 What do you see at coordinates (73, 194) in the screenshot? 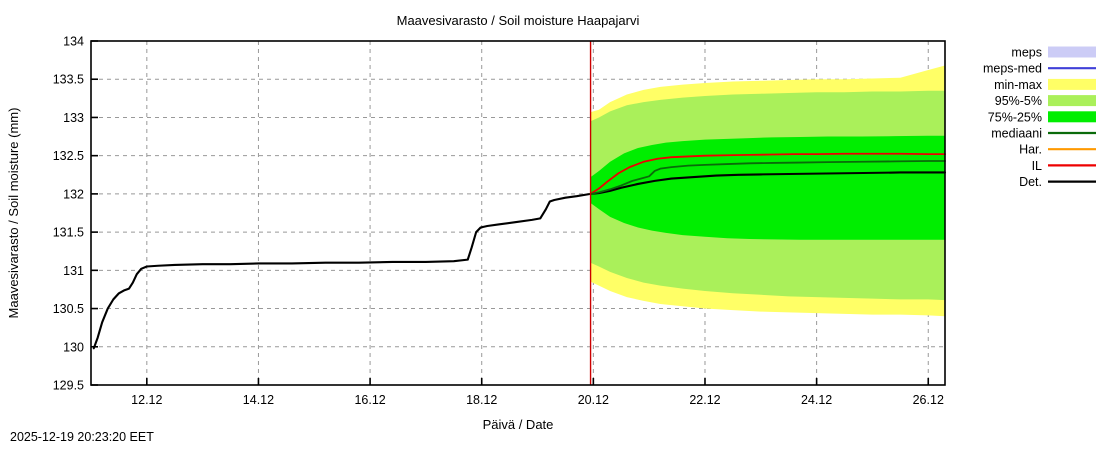
I see `y-axis-tick-label: 132` at bounding box center [73, 194].